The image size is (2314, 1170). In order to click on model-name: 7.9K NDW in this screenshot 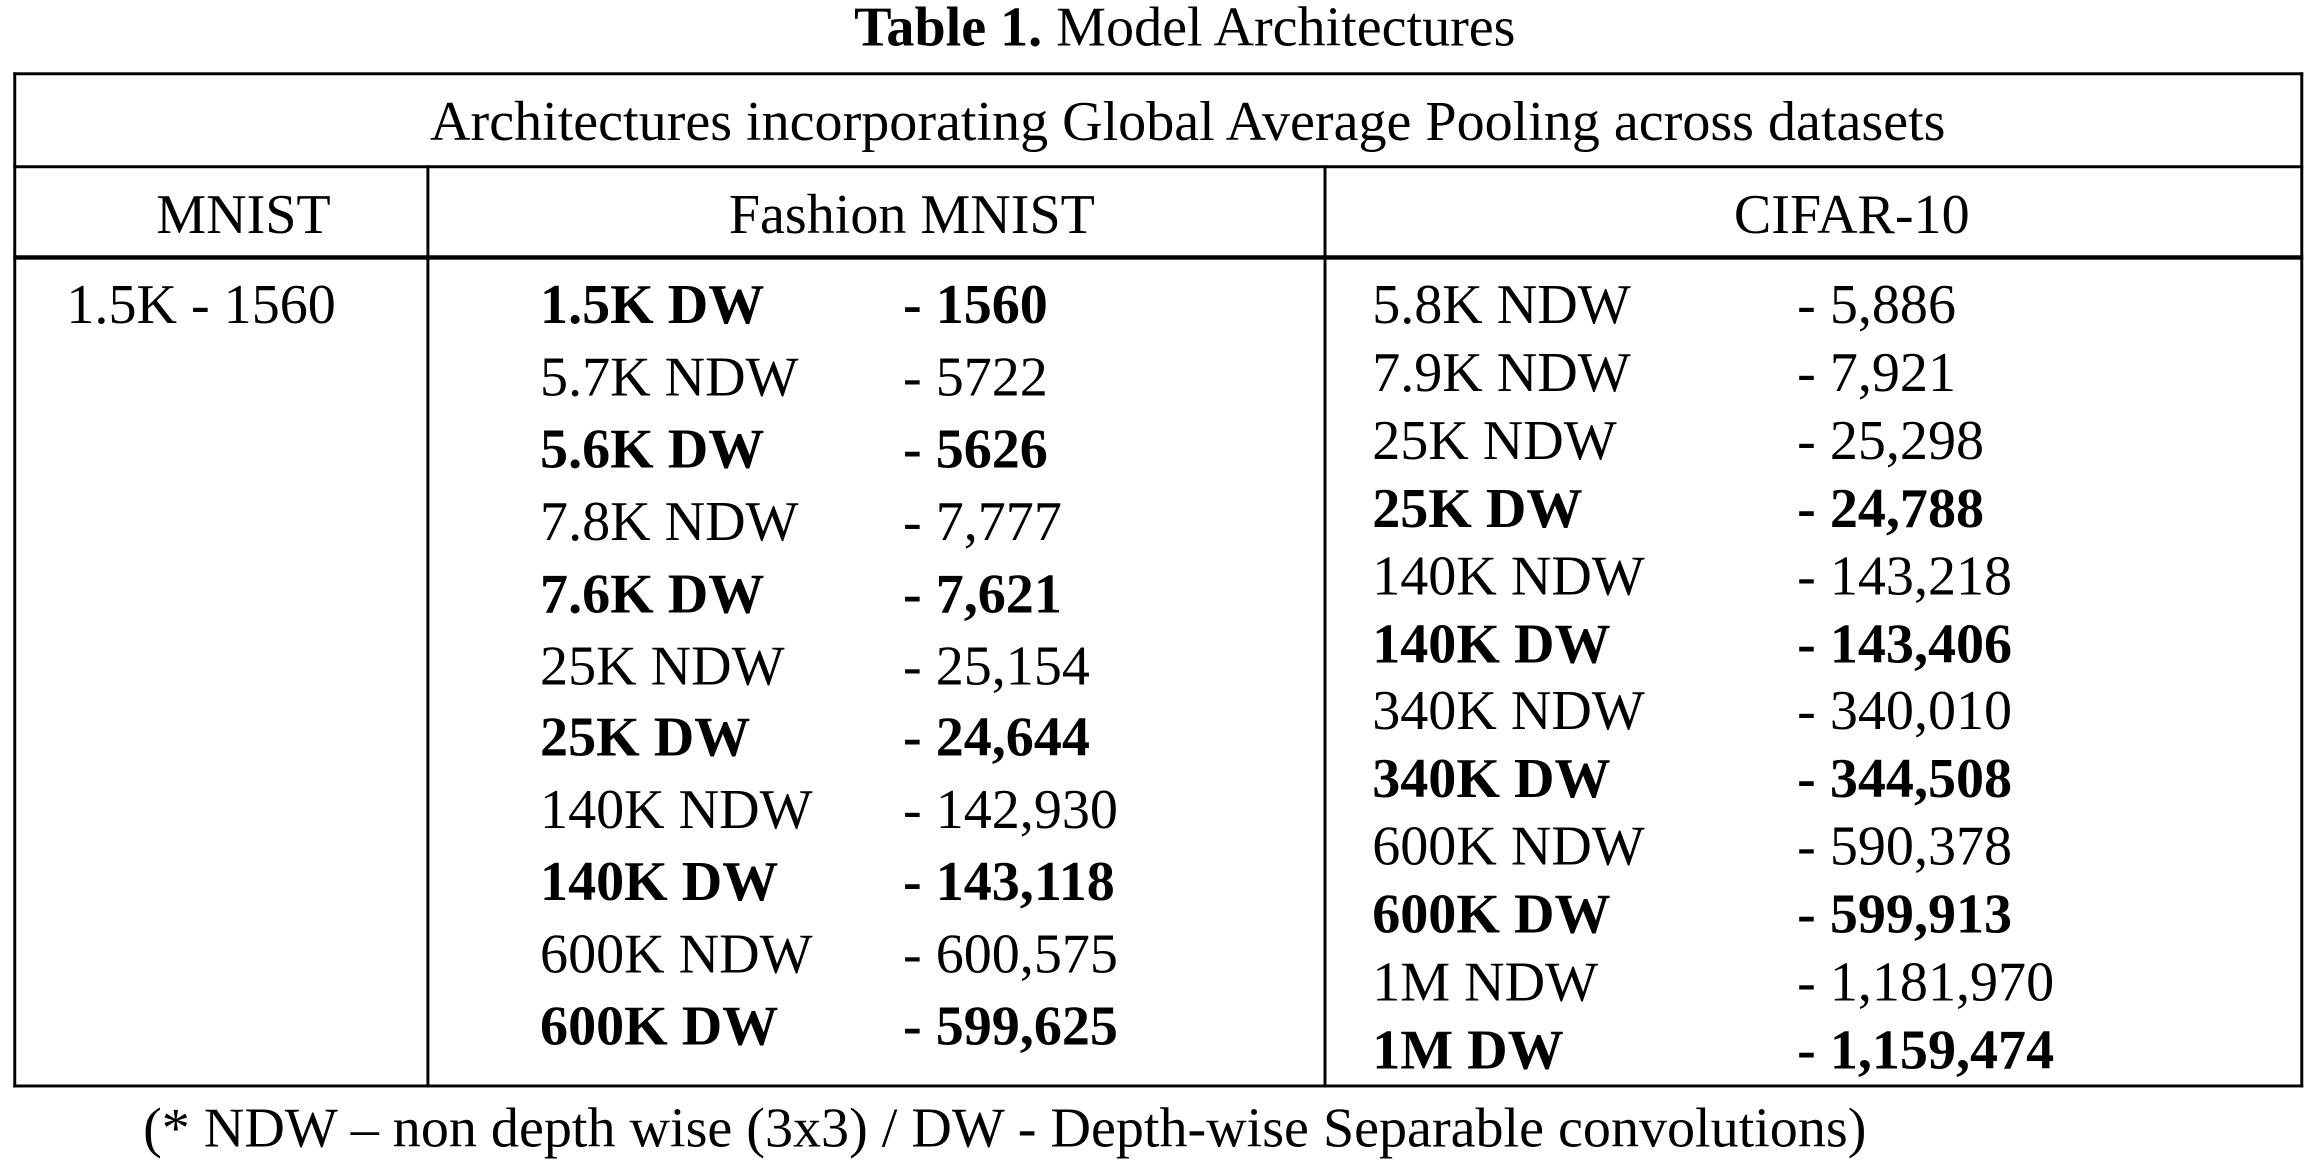, I will do `click(1501, 373)`.